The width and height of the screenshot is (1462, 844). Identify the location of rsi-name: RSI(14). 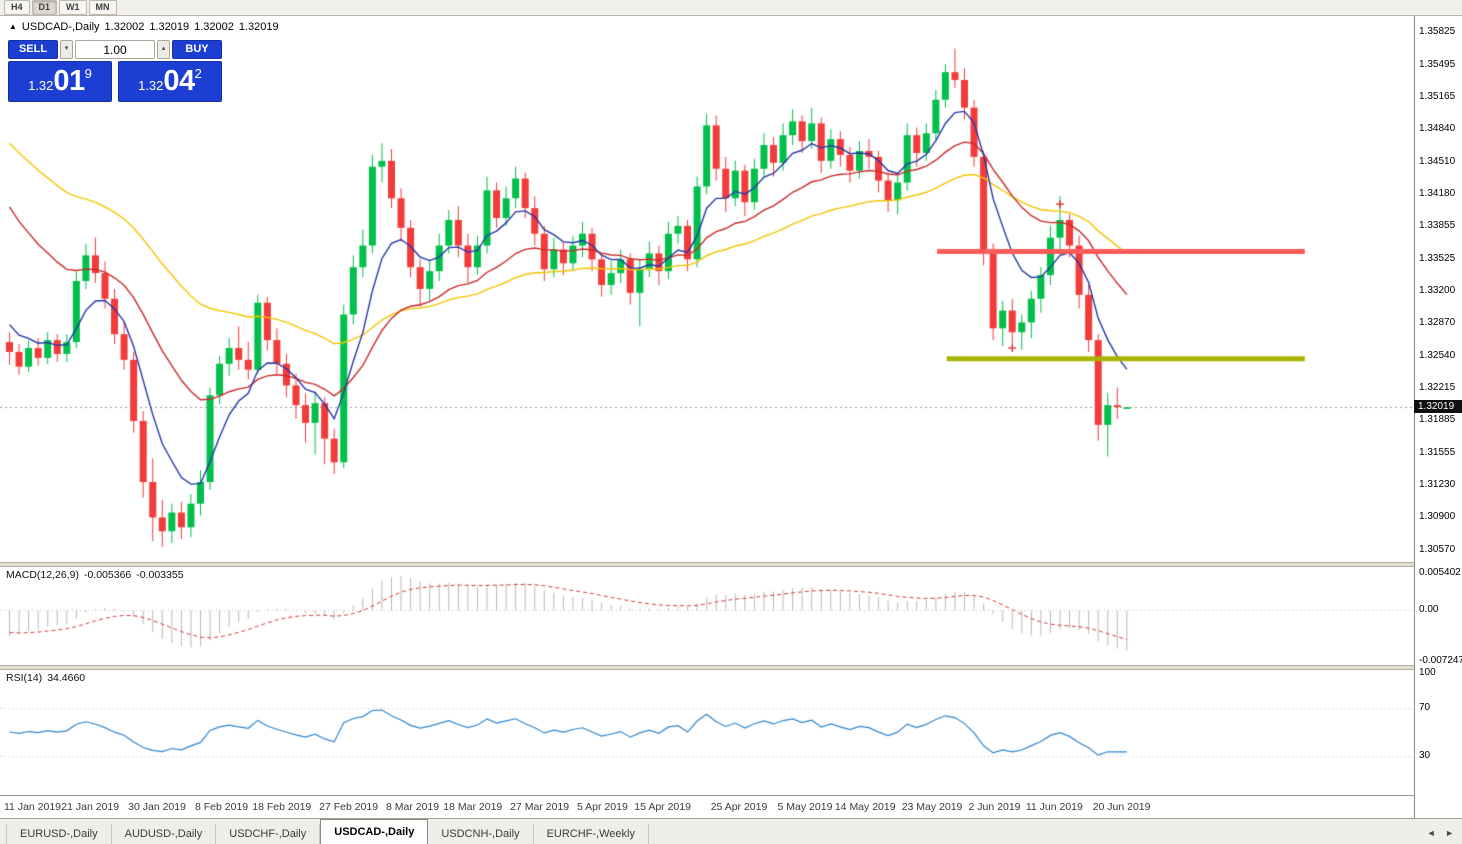
(24, 678).